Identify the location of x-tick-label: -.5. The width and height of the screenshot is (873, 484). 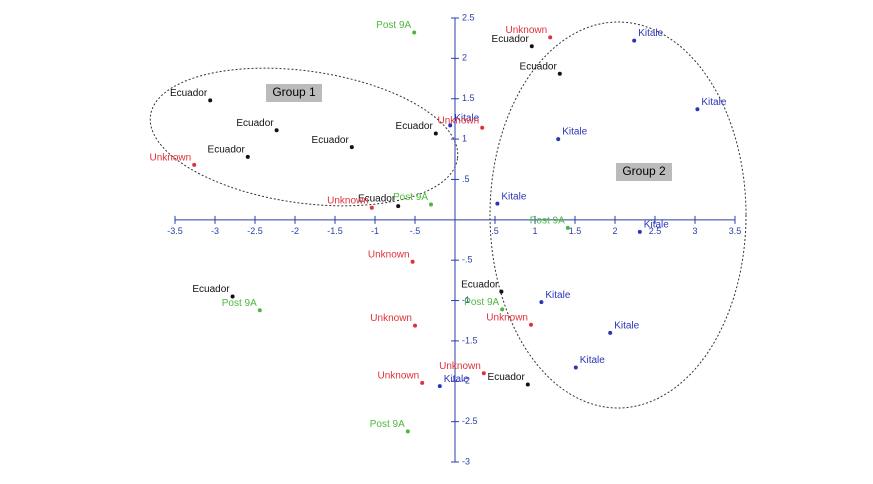
(415, 231).